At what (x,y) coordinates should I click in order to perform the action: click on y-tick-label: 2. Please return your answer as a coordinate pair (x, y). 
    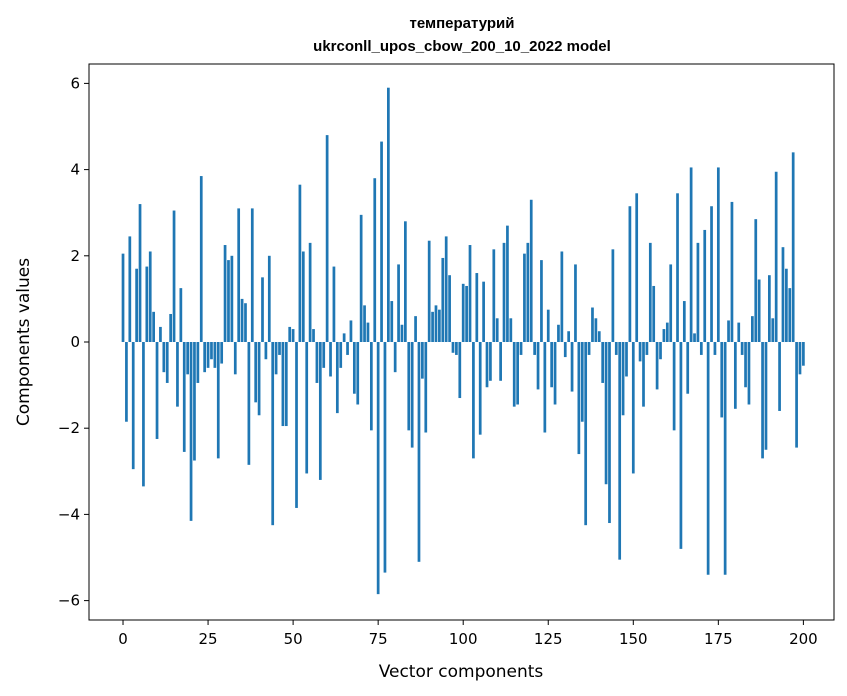
    Looking at the image, I should click on (75, 256).